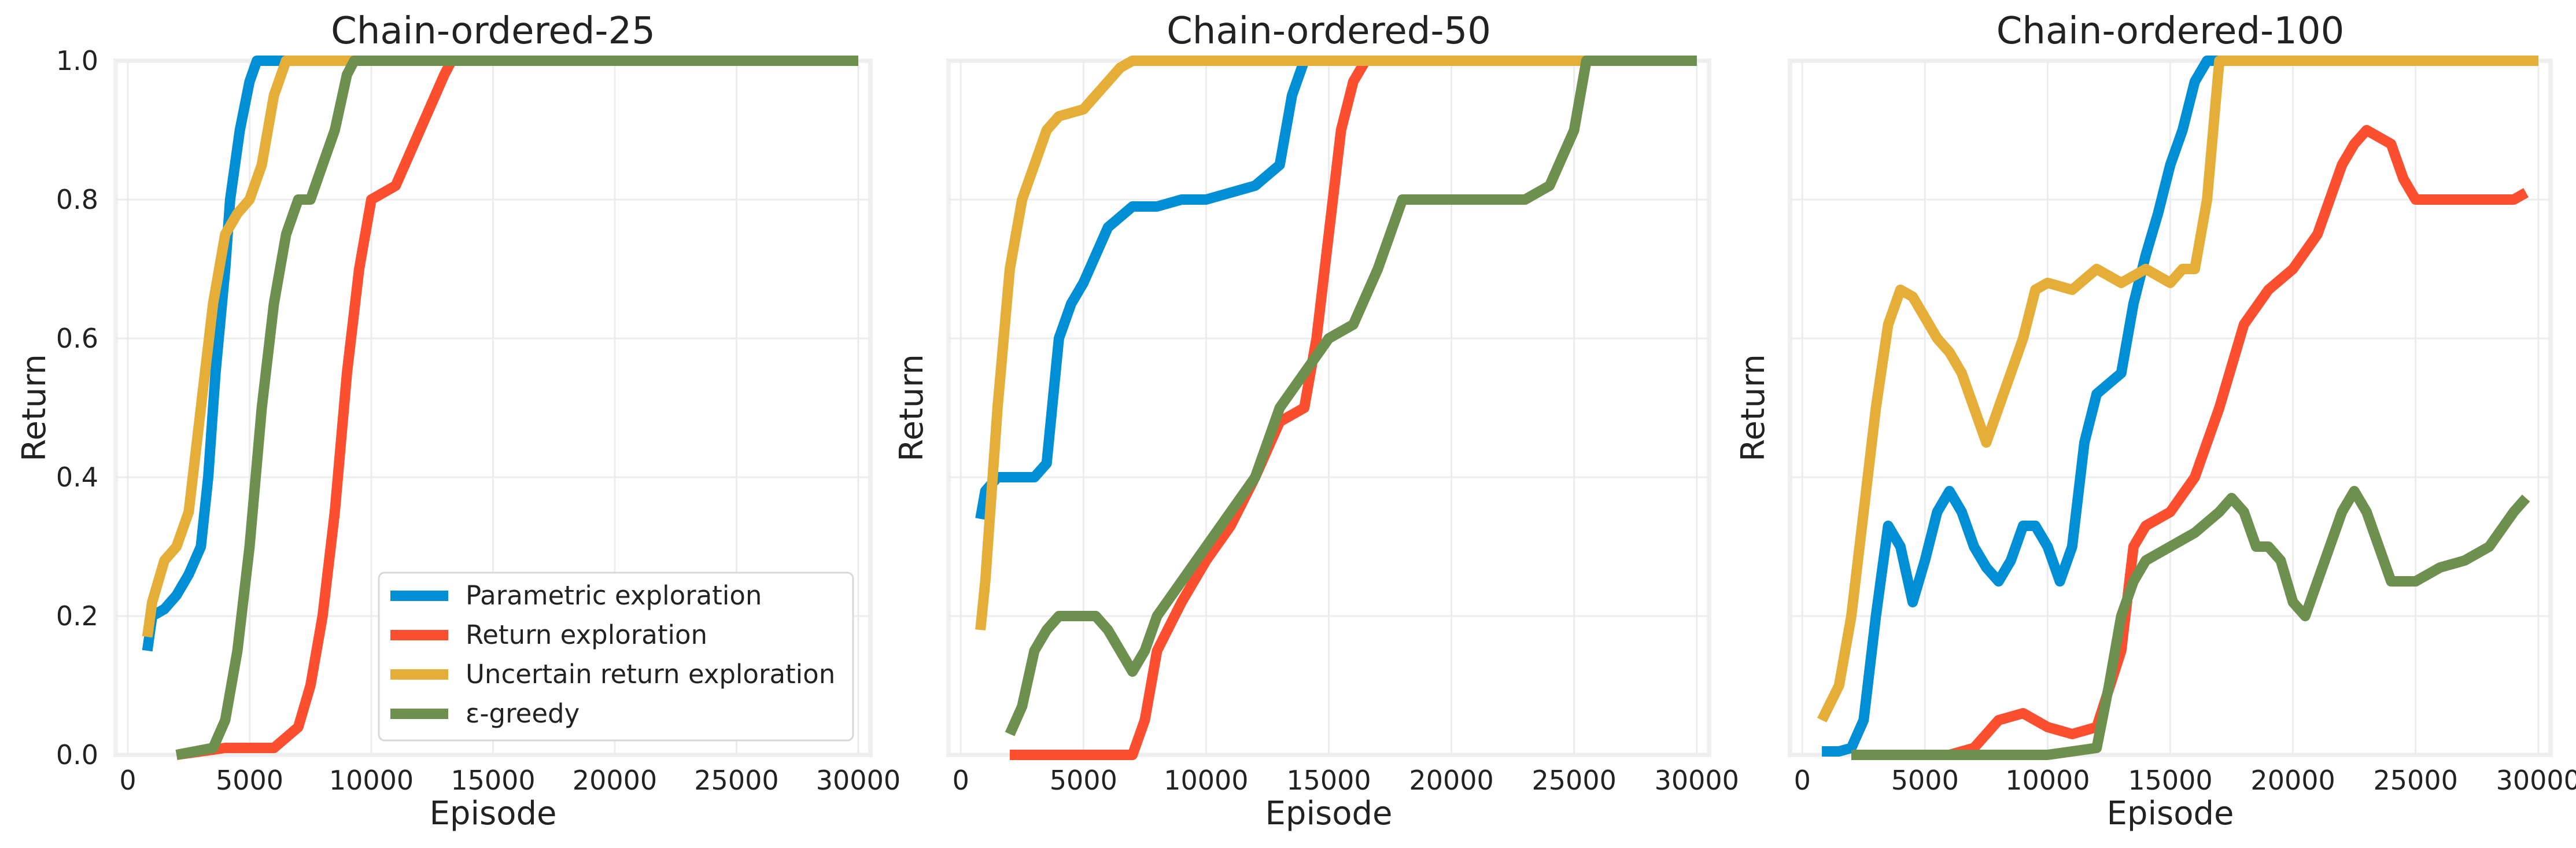  What do you see at coordinates (77, 616) in the screenshot?
I see `y-tick-label: 0.2` at bounding box center [77, 616].